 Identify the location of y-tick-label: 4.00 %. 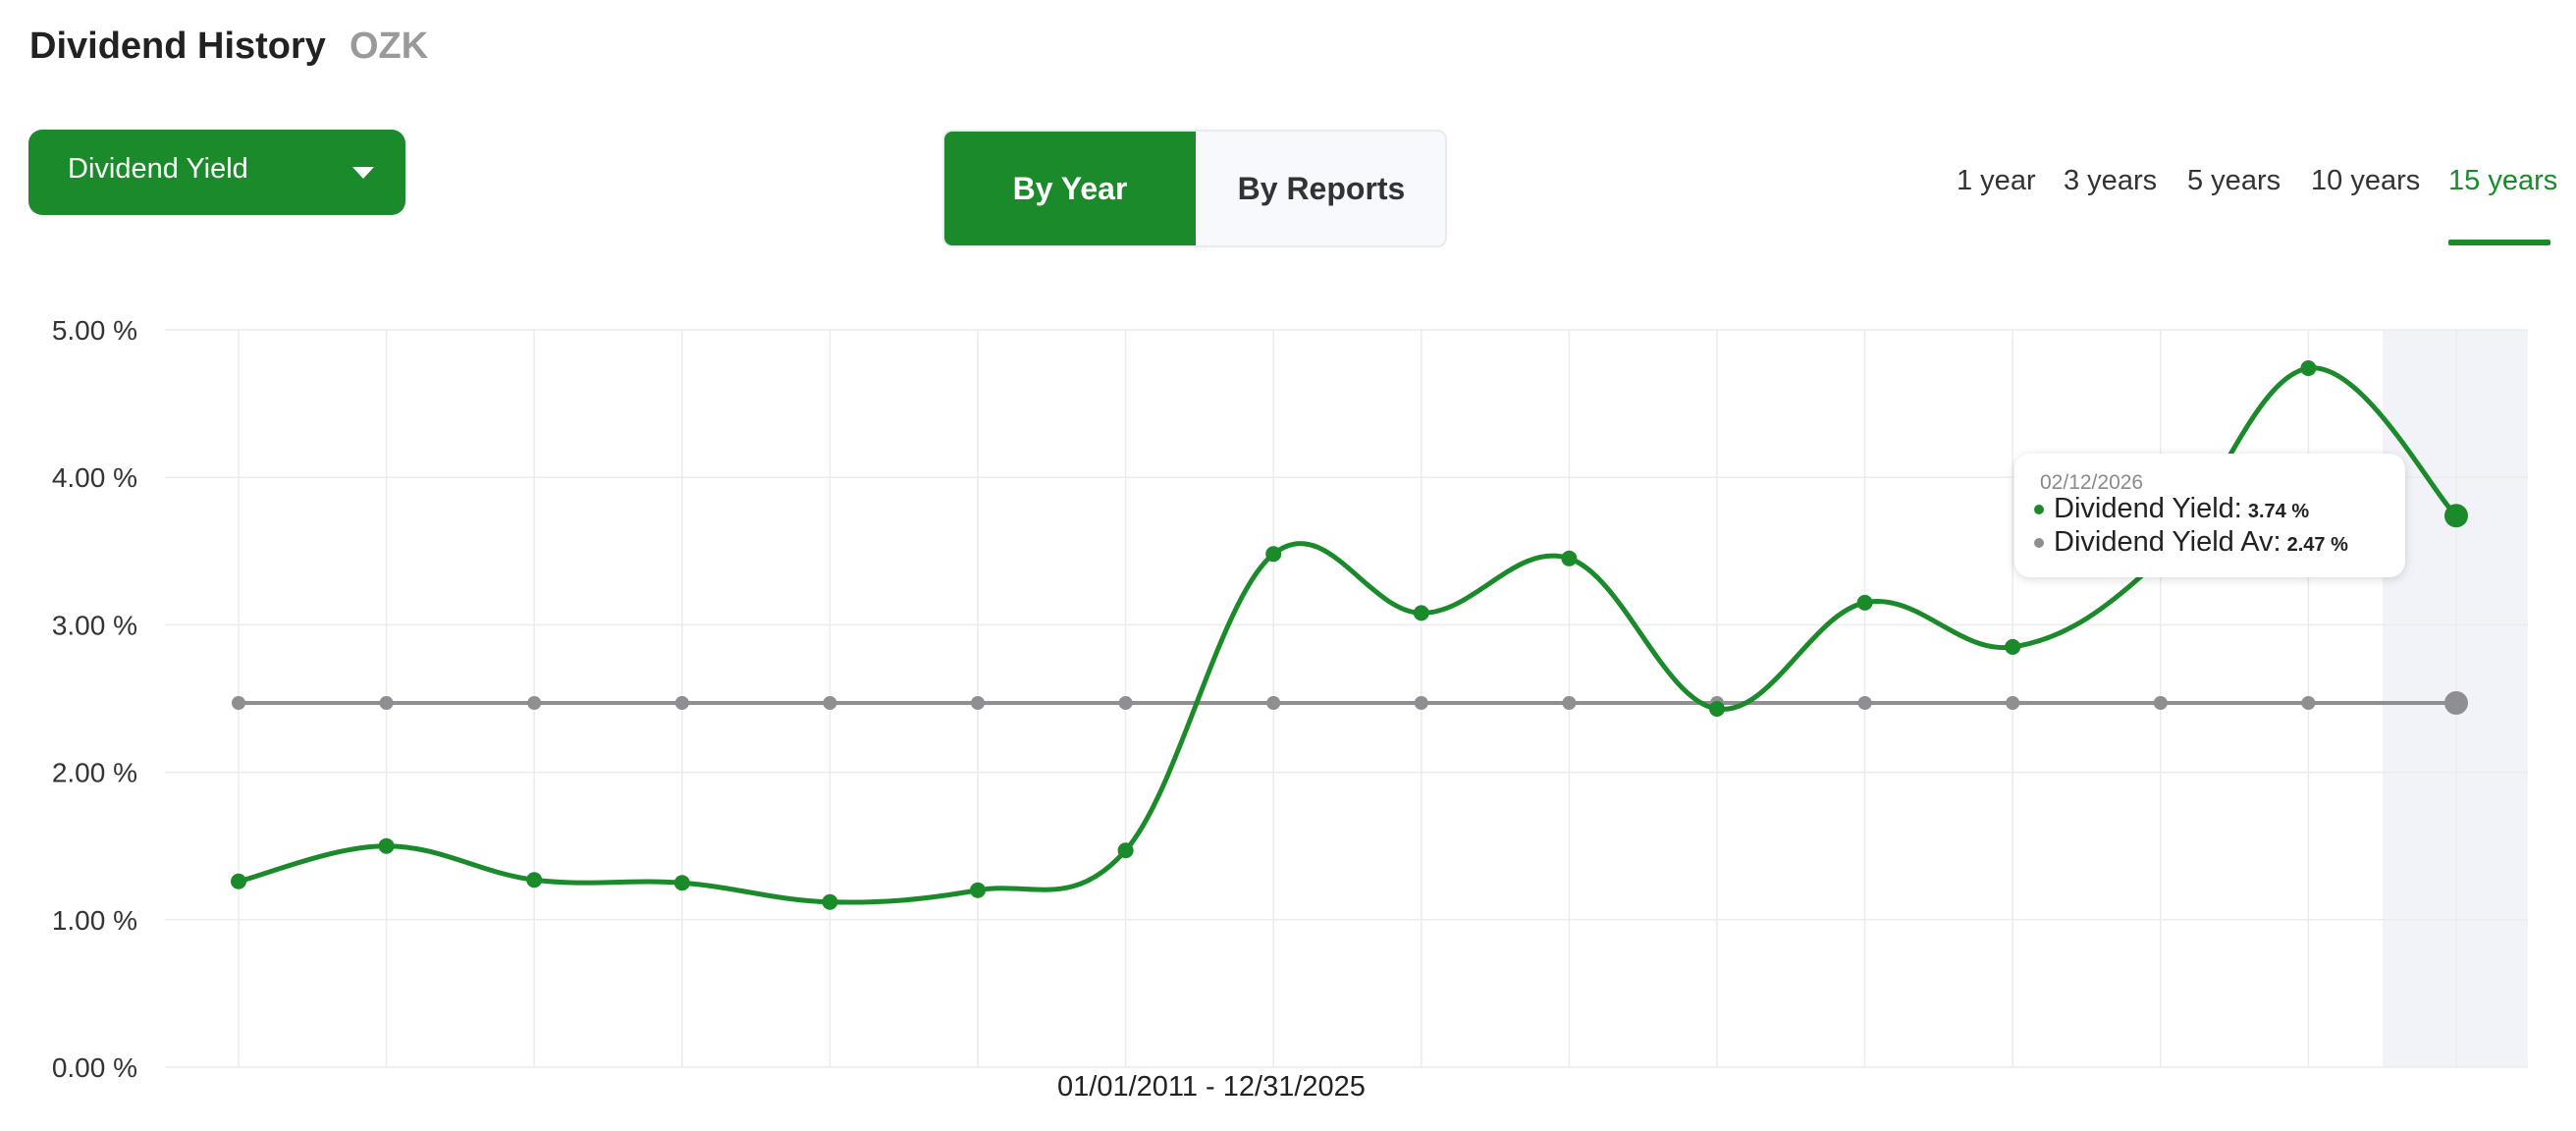
(94, 478).